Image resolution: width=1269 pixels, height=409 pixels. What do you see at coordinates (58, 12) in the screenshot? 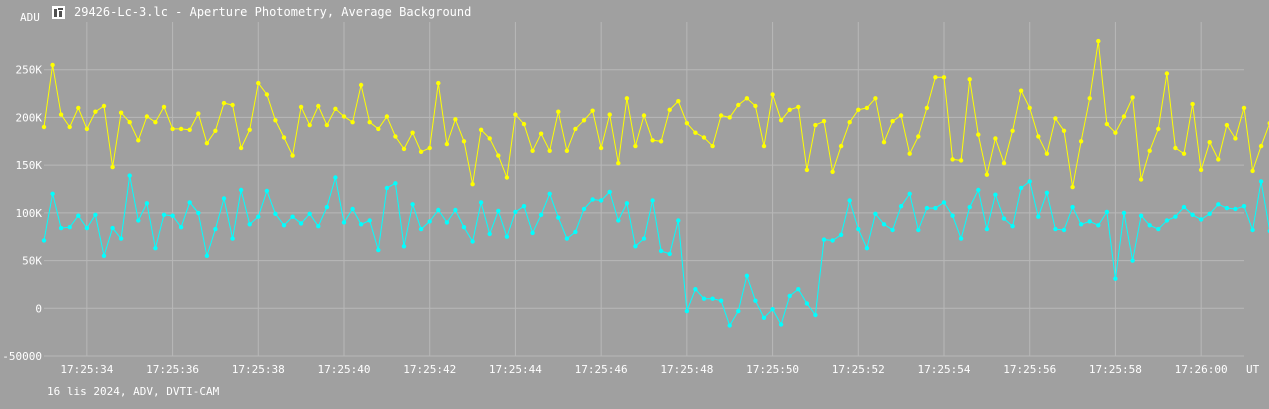
I see `photometry-app-icon` at bounding box center [58, 12].